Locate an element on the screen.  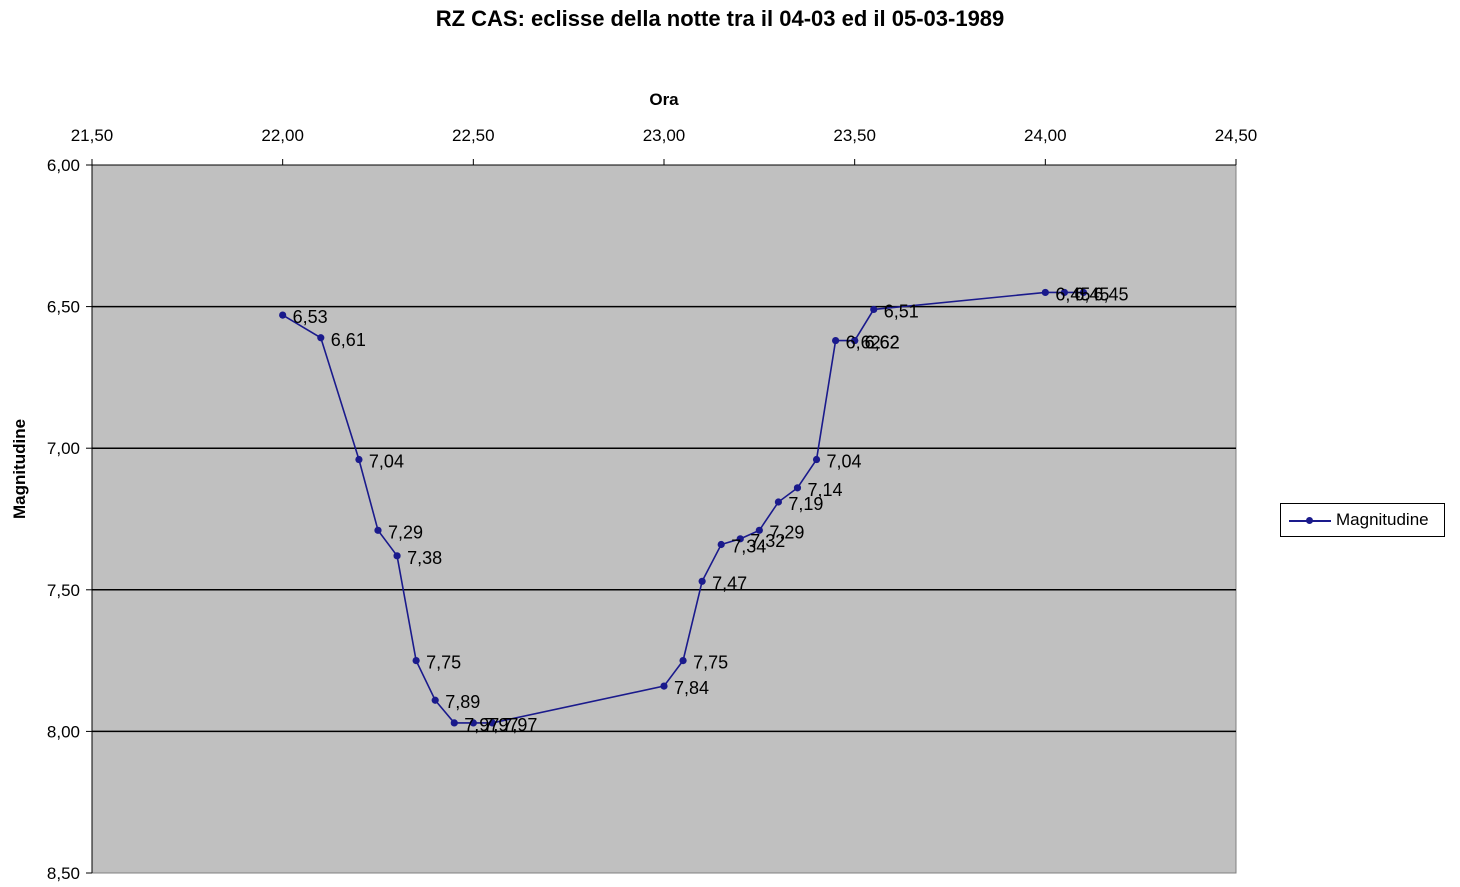
data-label: 7,32 is located at coordinates (767, 541).